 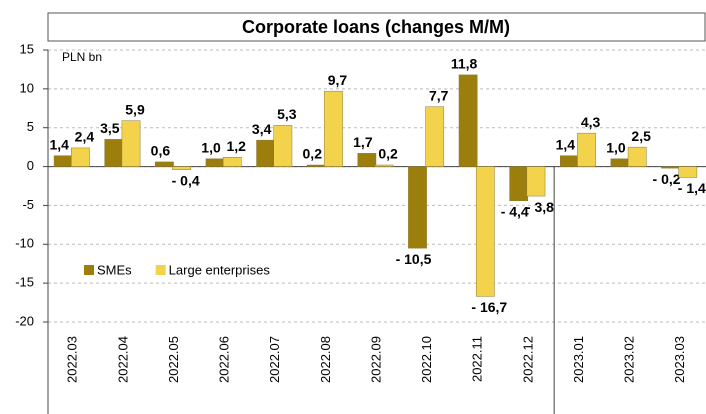 I want to click on value-label: 7,7, so click(x=439, y=95).